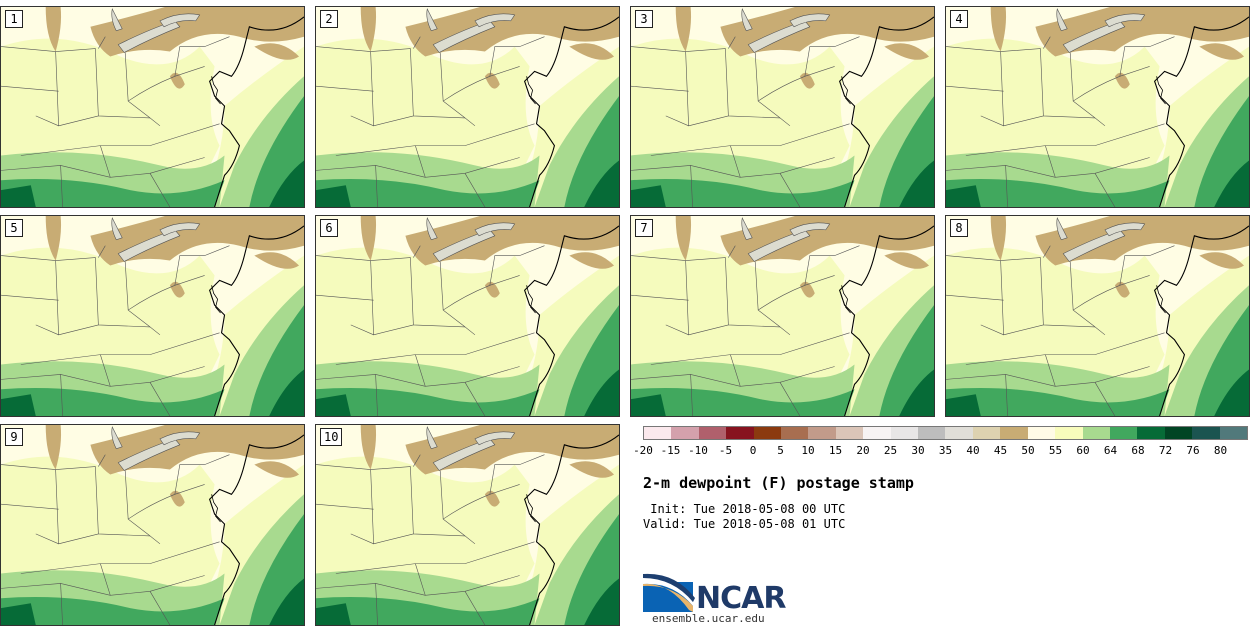 This screenshot has height=627, width=1260. I want to click on colorbar-tick-label: 68, so click(1138, 450).